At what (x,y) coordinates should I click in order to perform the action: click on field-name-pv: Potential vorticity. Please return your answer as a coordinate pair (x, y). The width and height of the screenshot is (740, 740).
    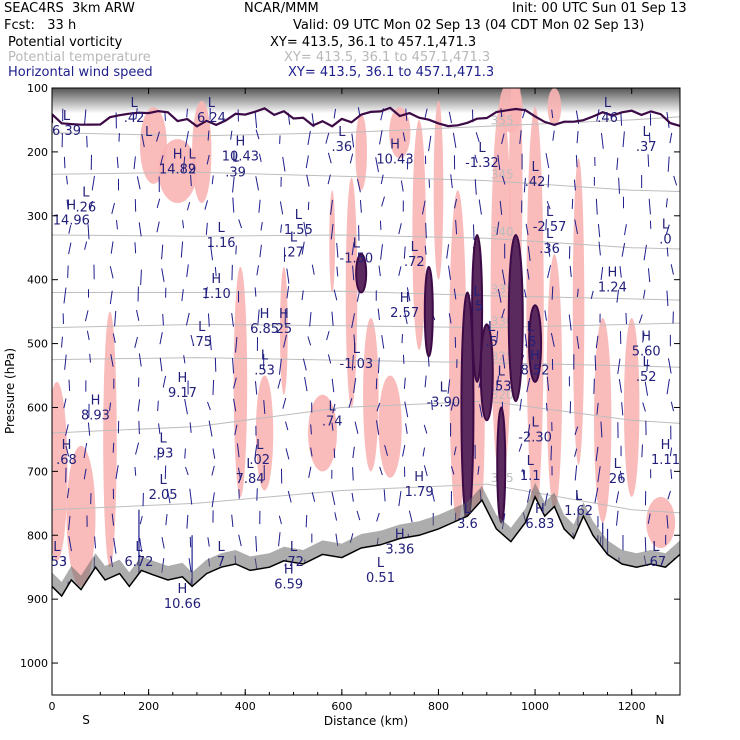
    Looking at the image, I should click on (65, 42).